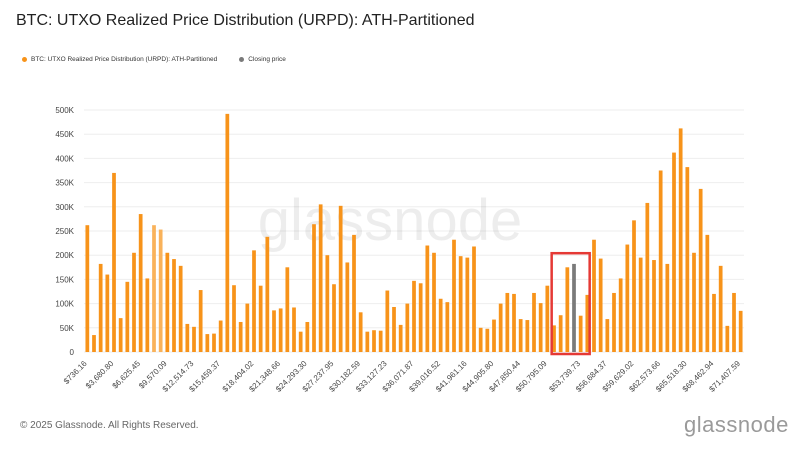  What do you see at coordinates (64, 279) in the screenshot?
I see `y-tick-label: 150K` at bounding box center [64, 279].